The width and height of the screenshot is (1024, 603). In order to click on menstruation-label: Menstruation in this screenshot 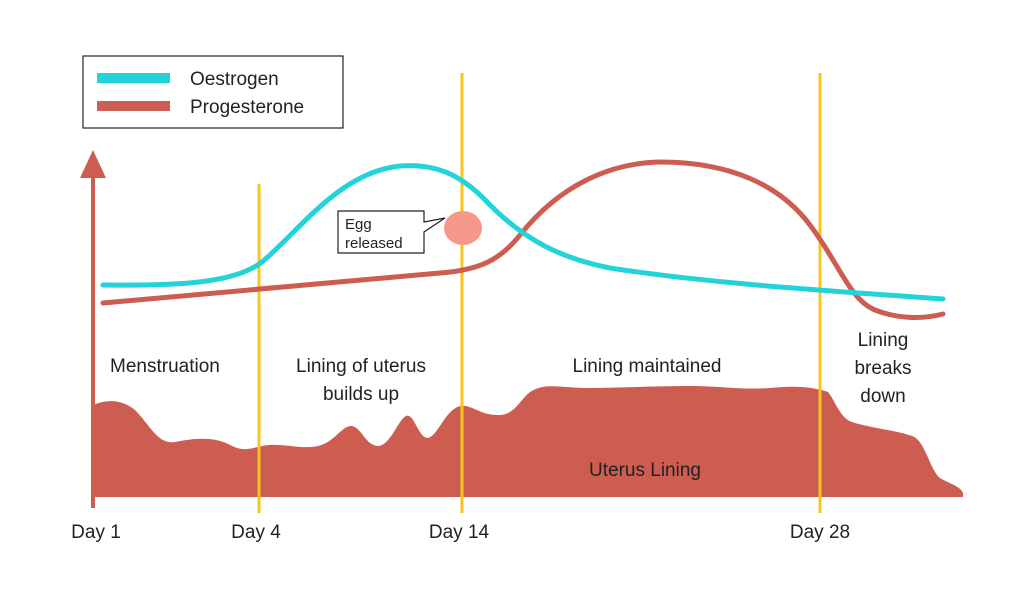, I will do `click(165, 366)`.